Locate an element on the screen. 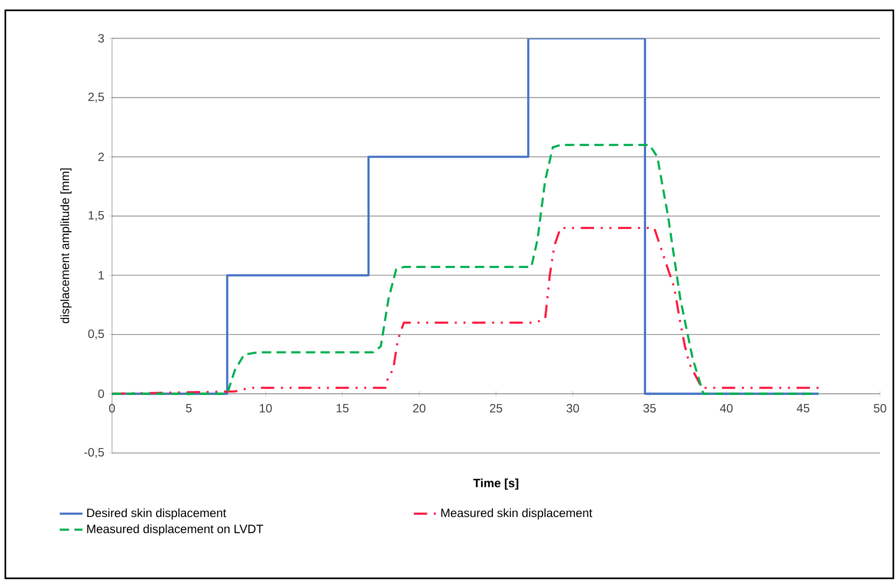 The width and height of the screenshot is (895, 581). y-tick-label: 0 is located at coordinates (101, 393).